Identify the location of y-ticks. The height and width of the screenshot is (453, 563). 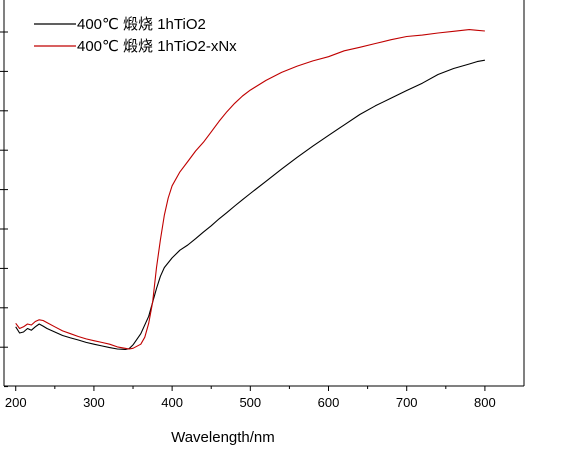
(4, 209).